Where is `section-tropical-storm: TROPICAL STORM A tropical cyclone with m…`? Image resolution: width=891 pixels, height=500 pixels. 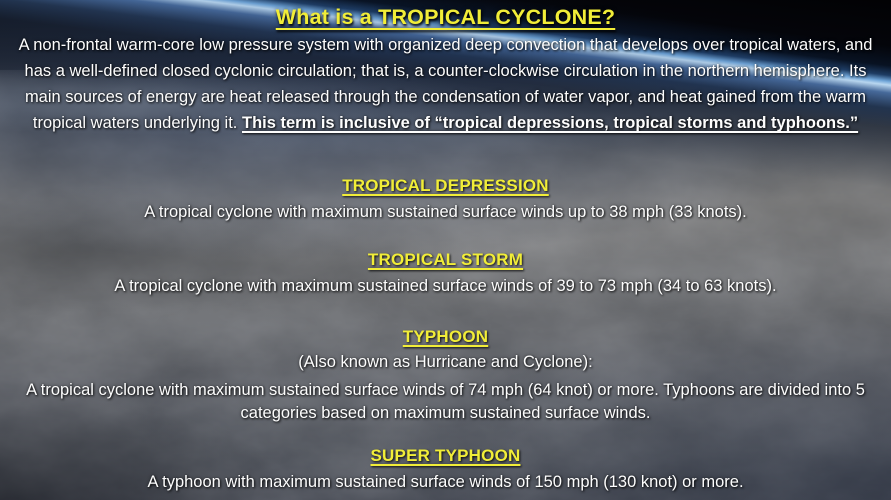
section-tropical-storm: TROPICAL STORM A tropical cyclone with m… is located at coordinates (445, 274).